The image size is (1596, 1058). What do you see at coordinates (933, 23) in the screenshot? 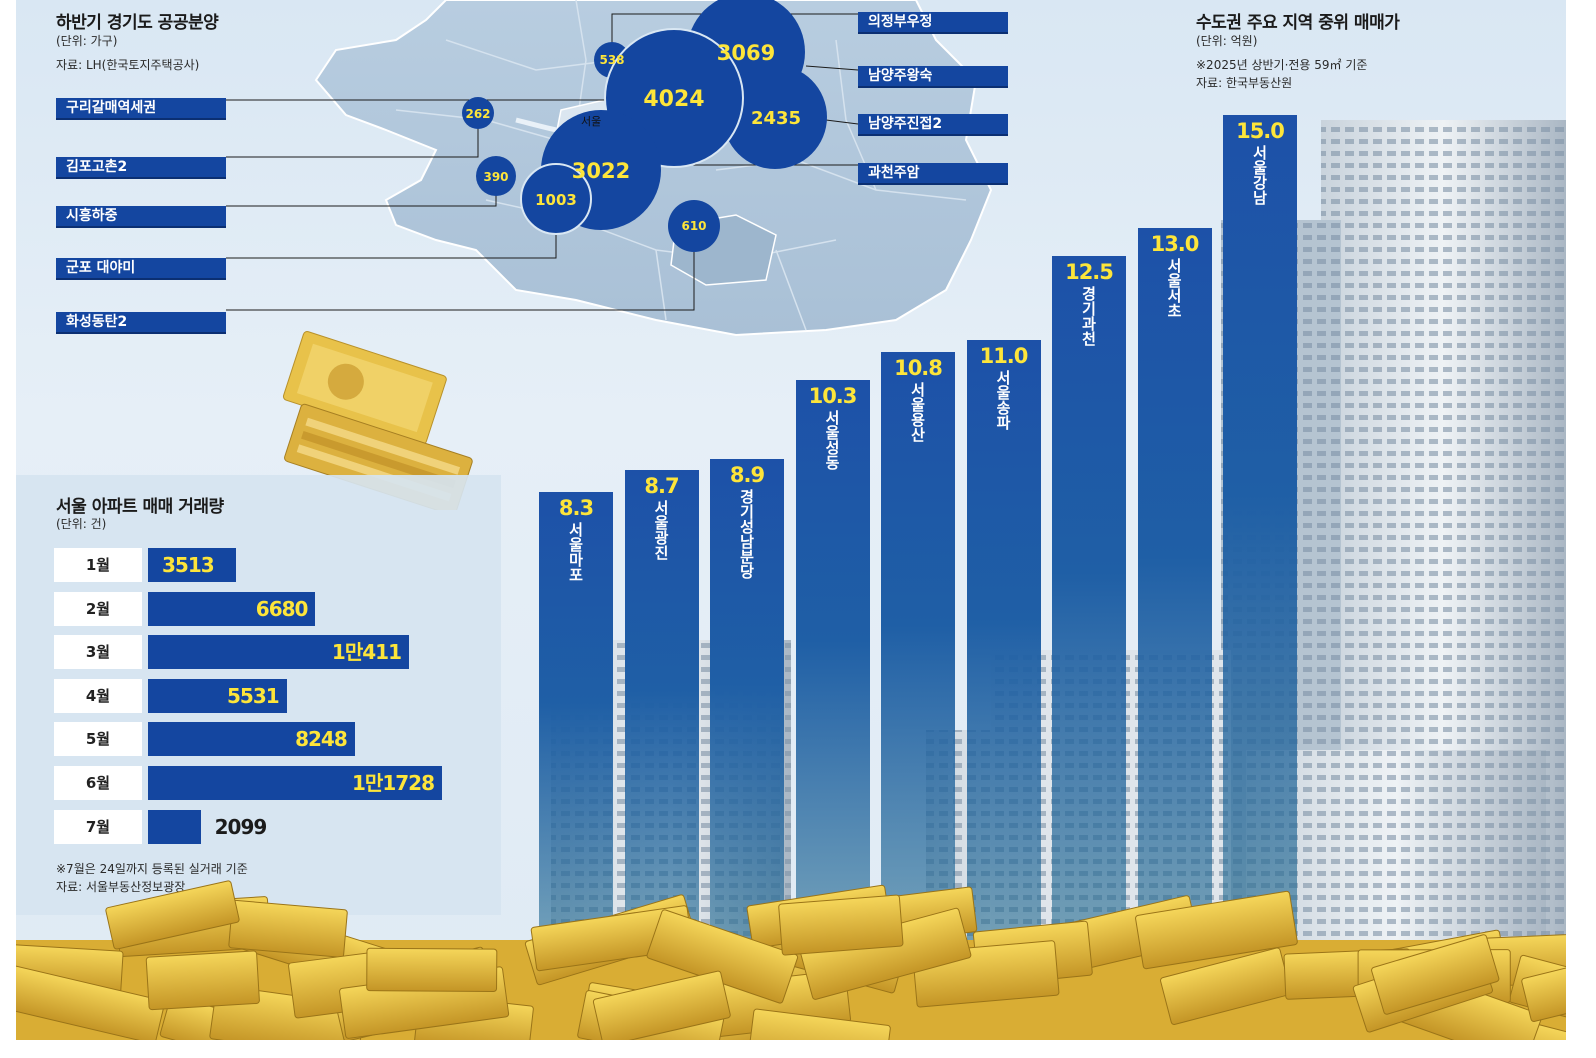
I see `map-label-uijeongbu: 의정부우정` at bounding box center [933, 23].